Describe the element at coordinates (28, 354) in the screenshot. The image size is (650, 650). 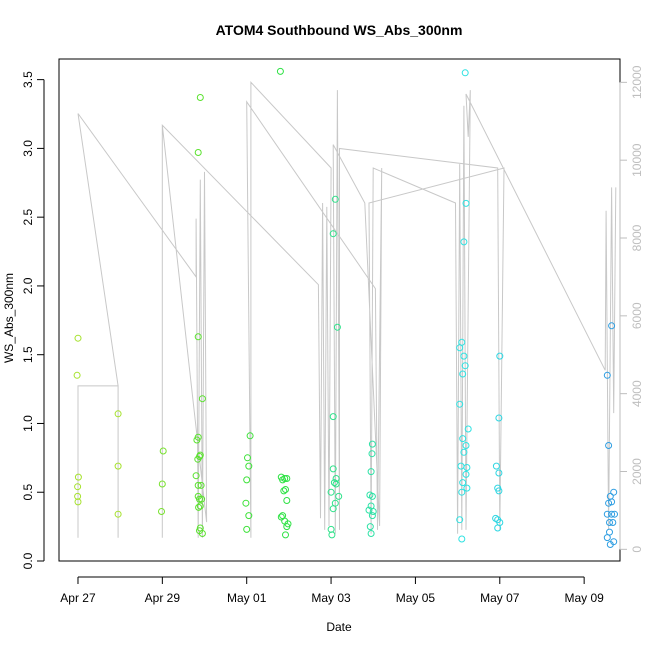
I see `y-tick-label: 1.5` at that location.